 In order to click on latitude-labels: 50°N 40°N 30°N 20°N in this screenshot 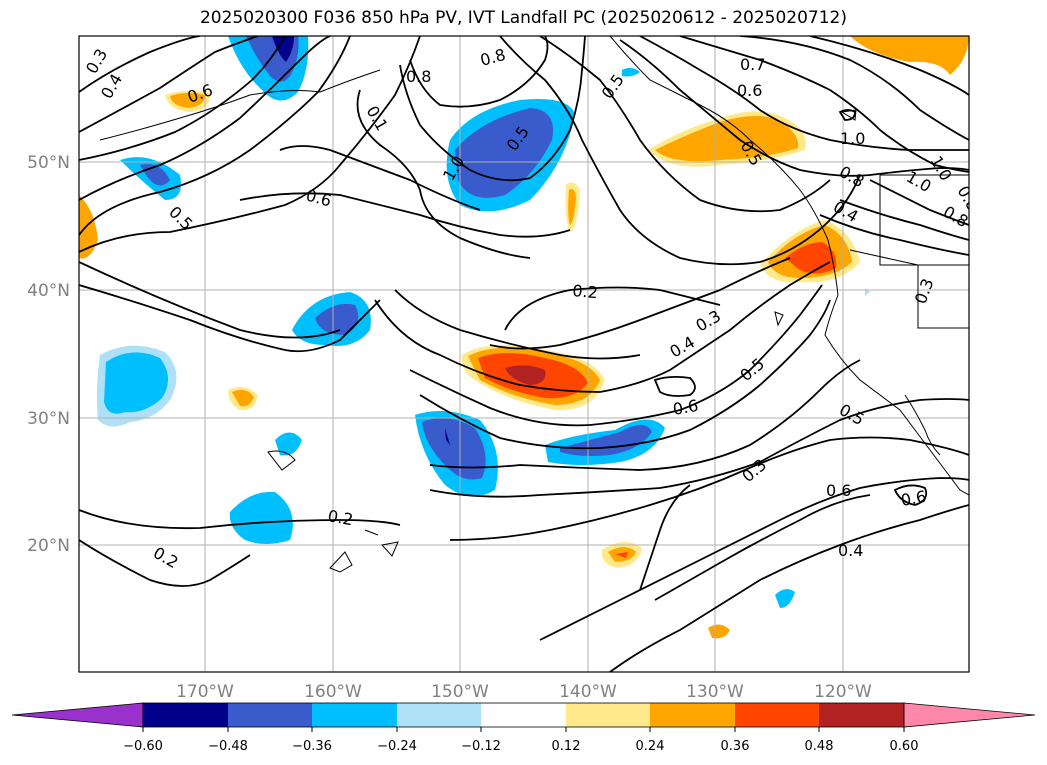, I will do `click(48, 354)`.